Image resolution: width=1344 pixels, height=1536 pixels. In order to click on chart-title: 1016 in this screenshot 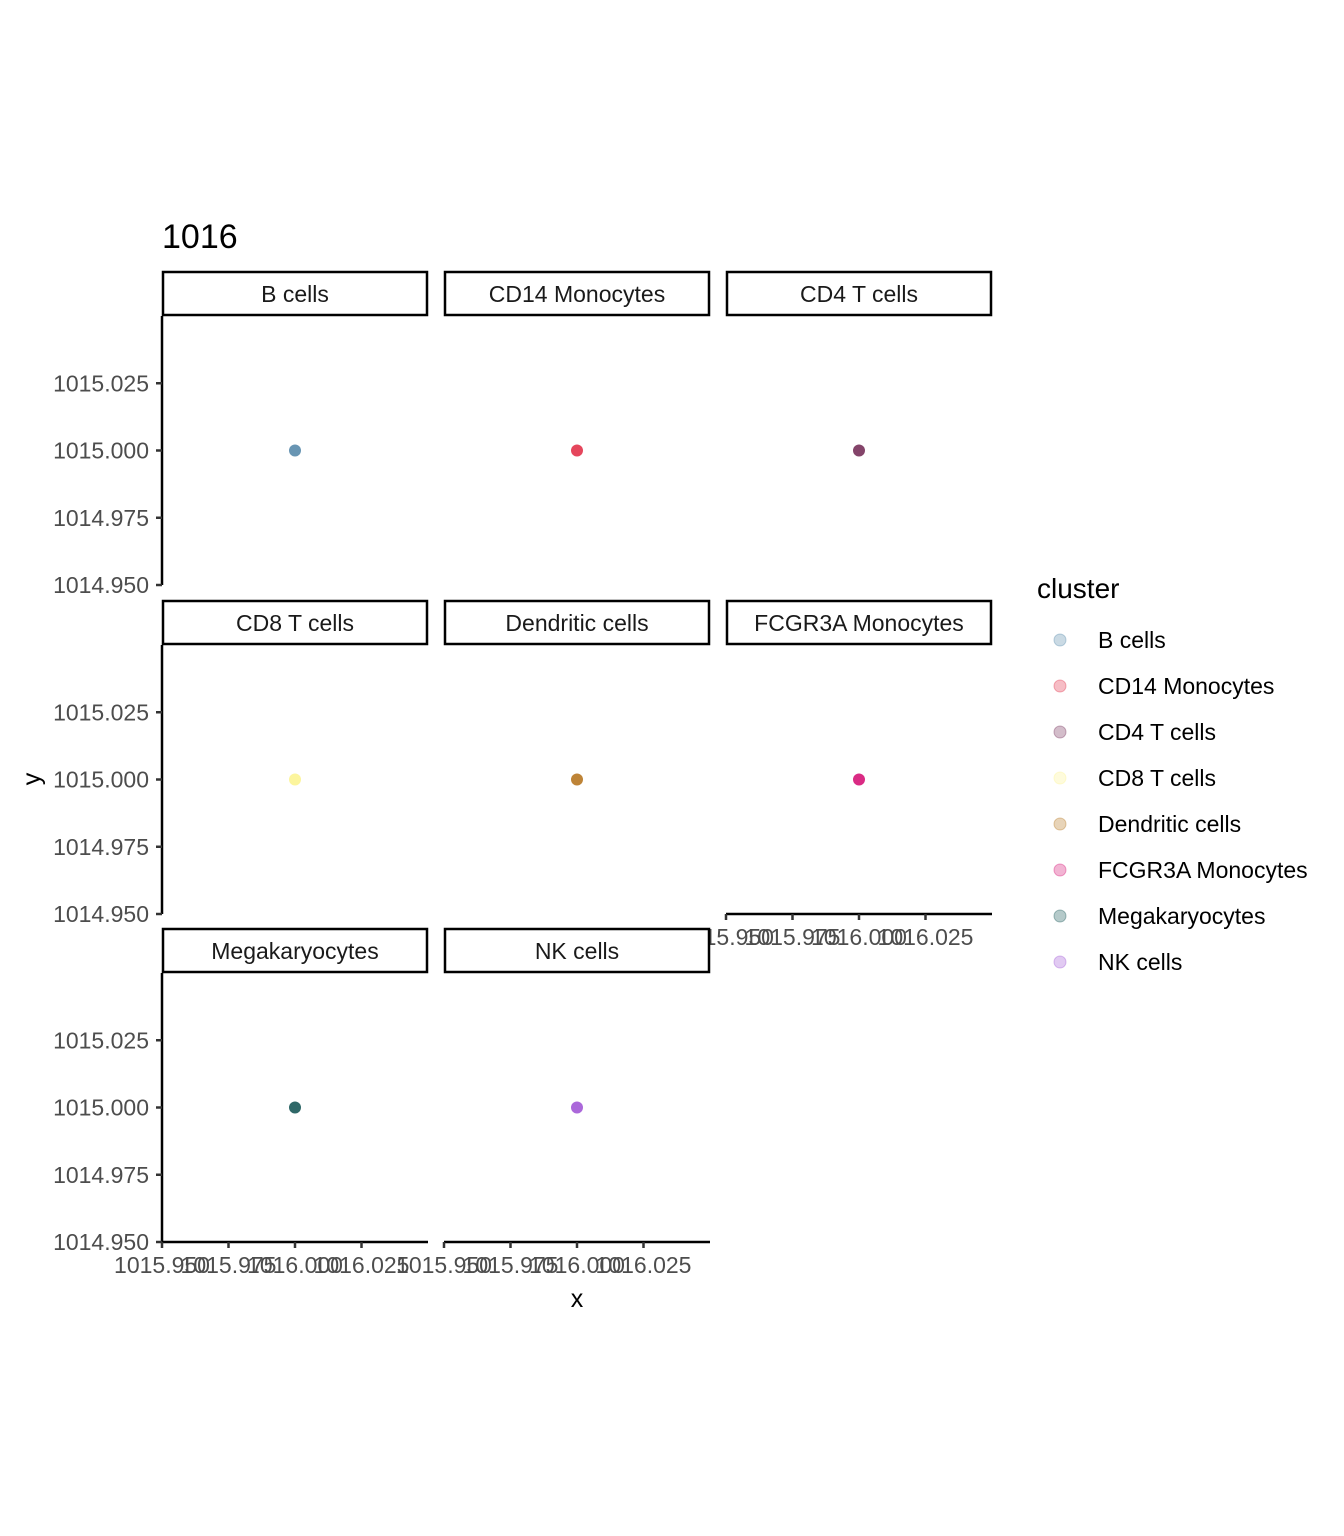, I will do `click(200, 237)`.